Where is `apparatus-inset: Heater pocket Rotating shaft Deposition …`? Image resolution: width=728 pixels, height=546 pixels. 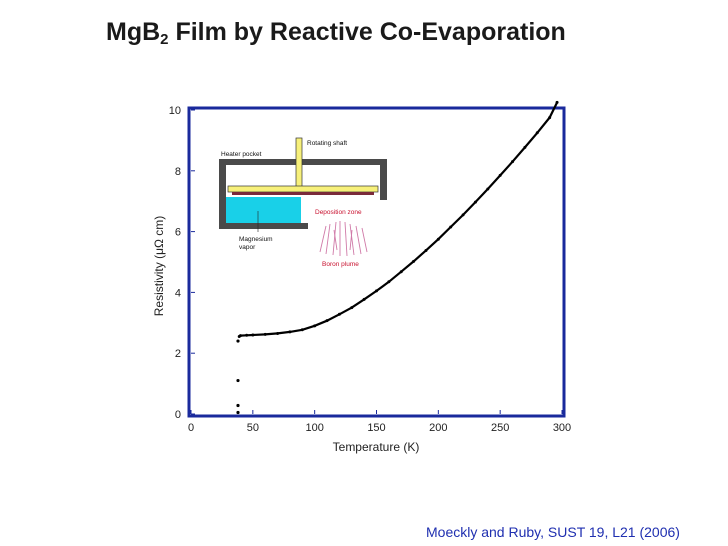 apparatus-inset: Heater pocket Rotating shaft Deposition … is located at coordinates (303, 202).